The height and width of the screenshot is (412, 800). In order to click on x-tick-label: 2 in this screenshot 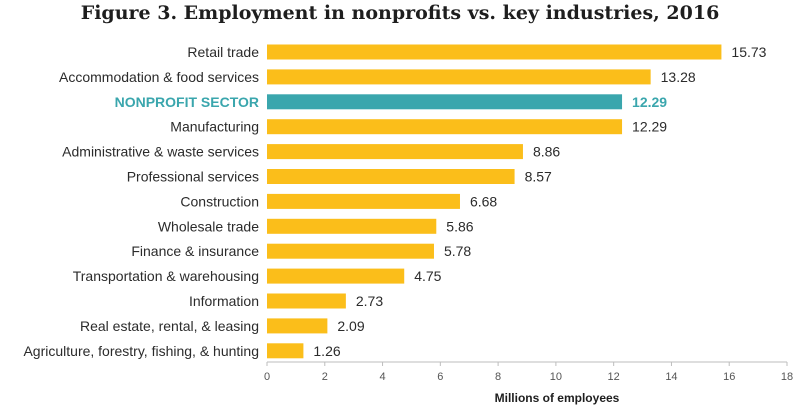, I will do `click(325, 377)`.